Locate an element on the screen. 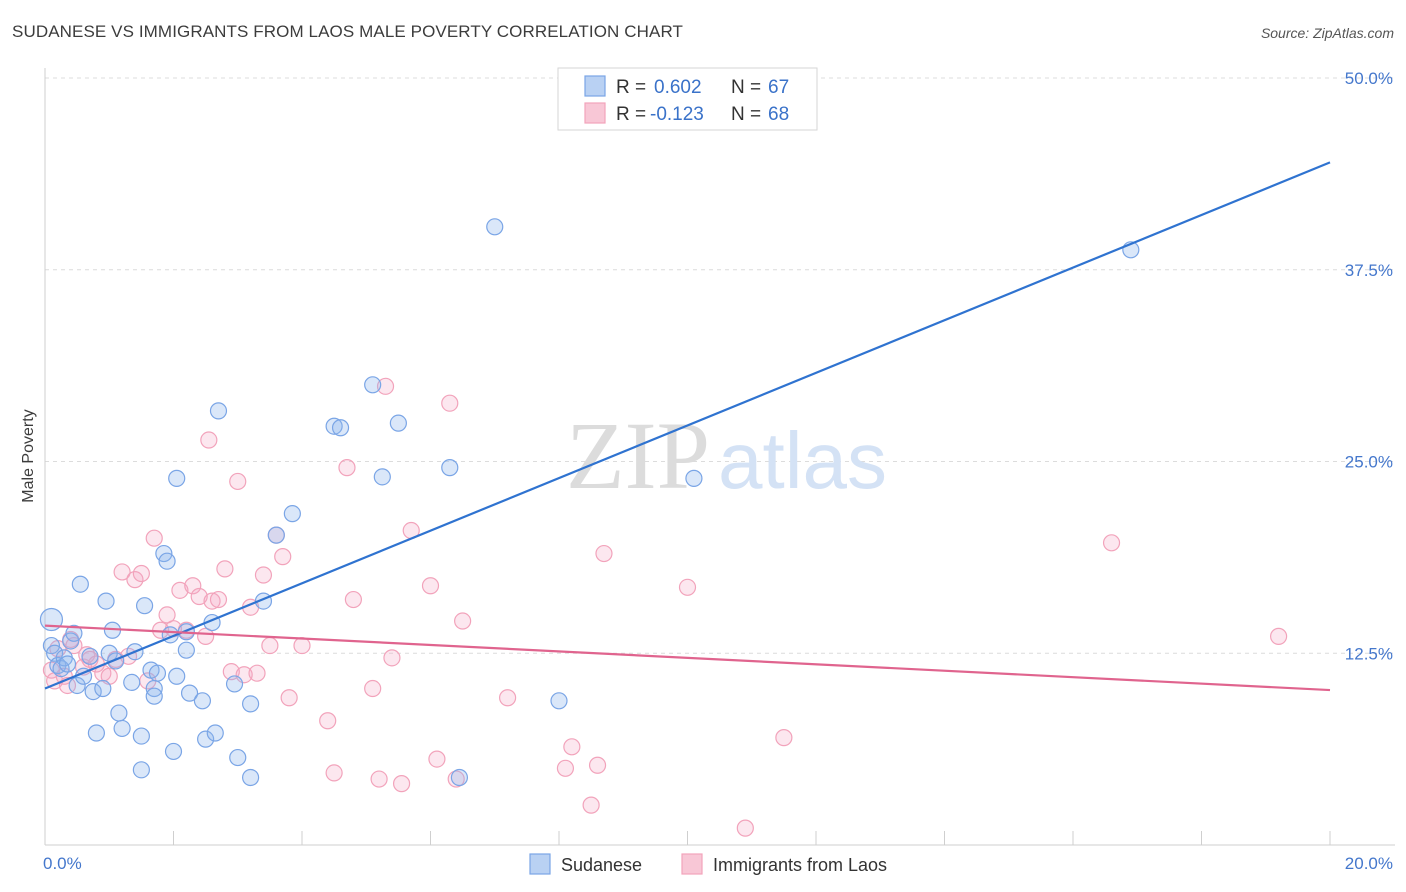 This screenshot has height=892, width=1406. legend-series-swatch-sudanese is located at coordinates (540, 864).